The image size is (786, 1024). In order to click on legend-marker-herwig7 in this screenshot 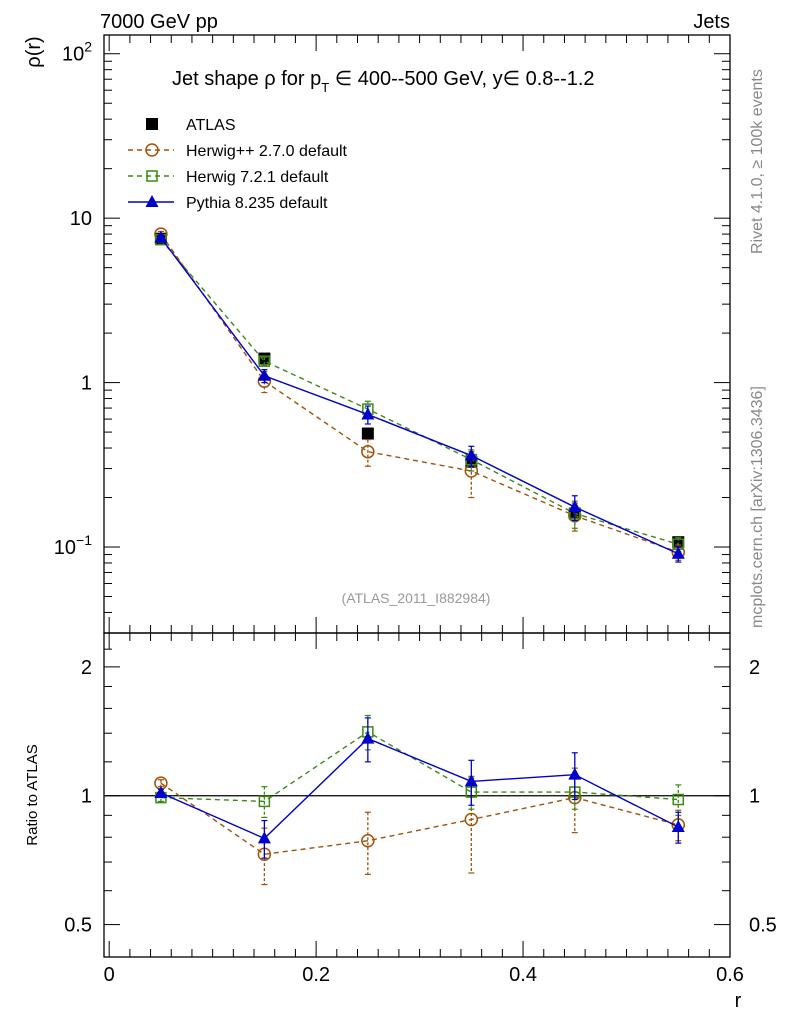, I will do `click(152, 176)`.